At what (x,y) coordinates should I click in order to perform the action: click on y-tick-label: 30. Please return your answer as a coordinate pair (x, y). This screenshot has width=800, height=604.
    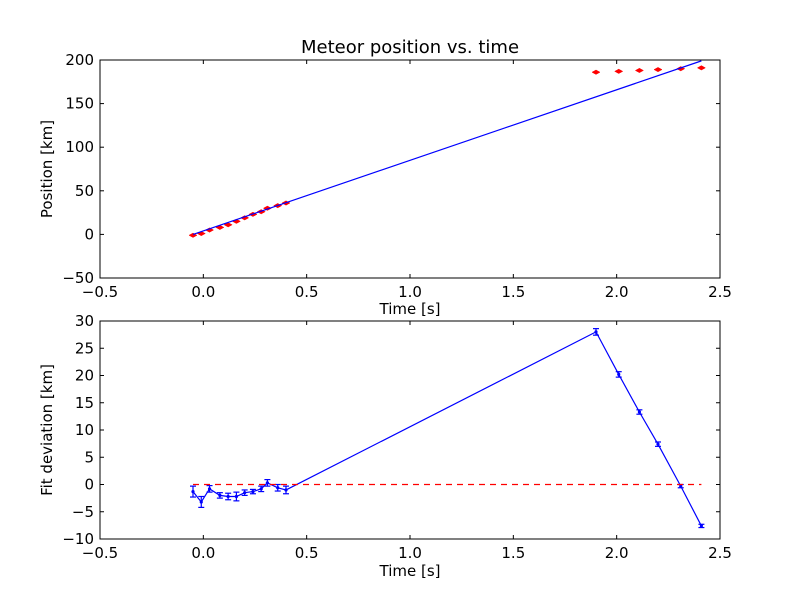
    Looking at the image, I should click on (84, 321).